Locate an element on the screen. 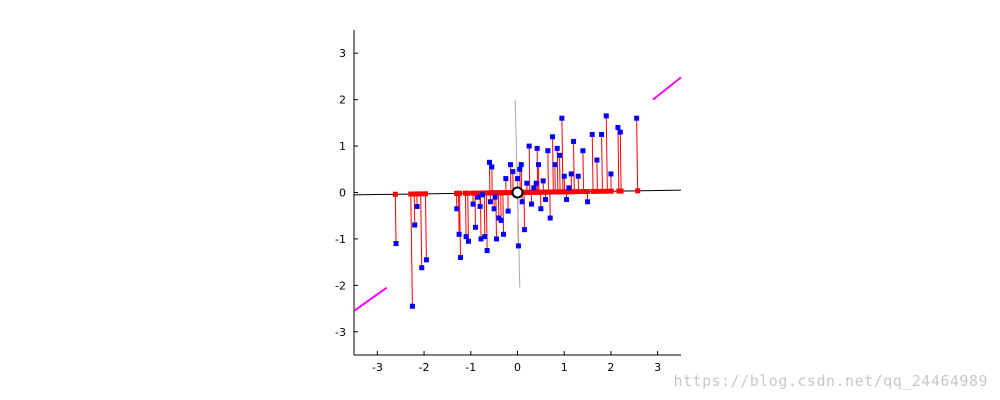  x-tick-label: 3 is located at coordinates (657, 367).